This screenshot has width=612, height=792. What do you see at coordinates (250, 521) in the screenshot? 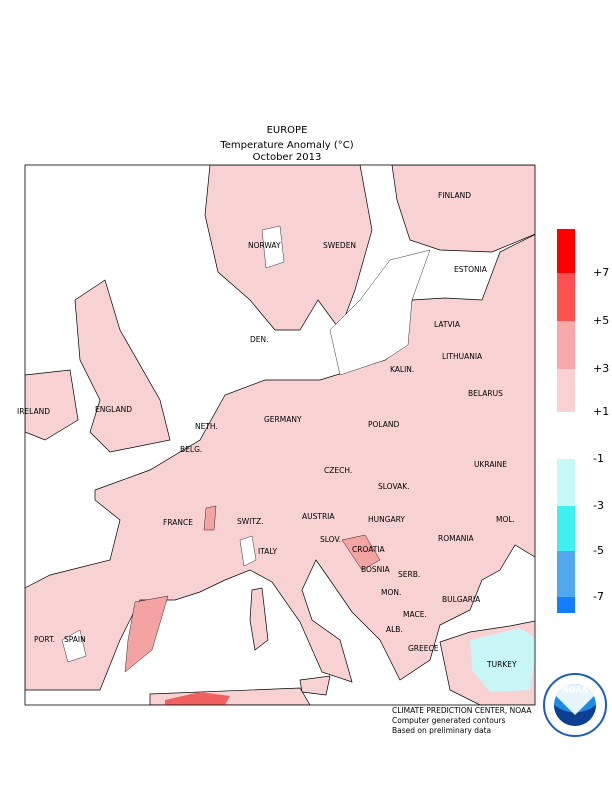
I see `country-label: SWITZ.` at bounding box center [250, 521].